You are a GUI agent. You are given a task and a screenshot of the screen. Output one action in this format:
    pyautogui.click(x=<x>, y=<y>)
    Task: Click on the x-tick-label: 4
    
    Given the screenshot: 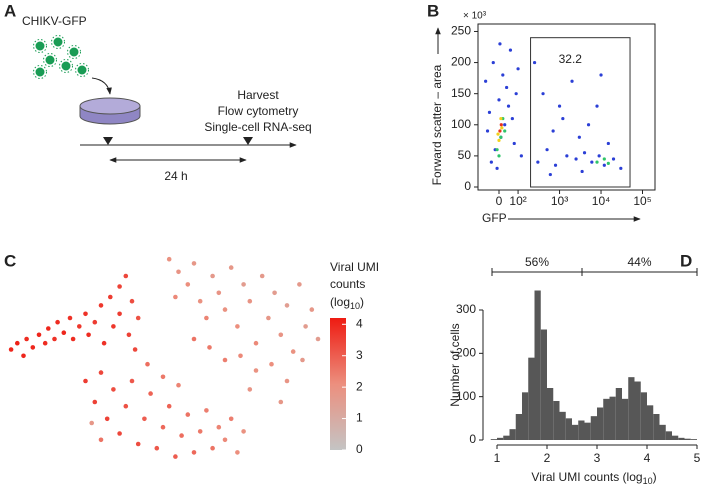 What is the action you would take?
    pyautogui.click(x=647, y=458)
    